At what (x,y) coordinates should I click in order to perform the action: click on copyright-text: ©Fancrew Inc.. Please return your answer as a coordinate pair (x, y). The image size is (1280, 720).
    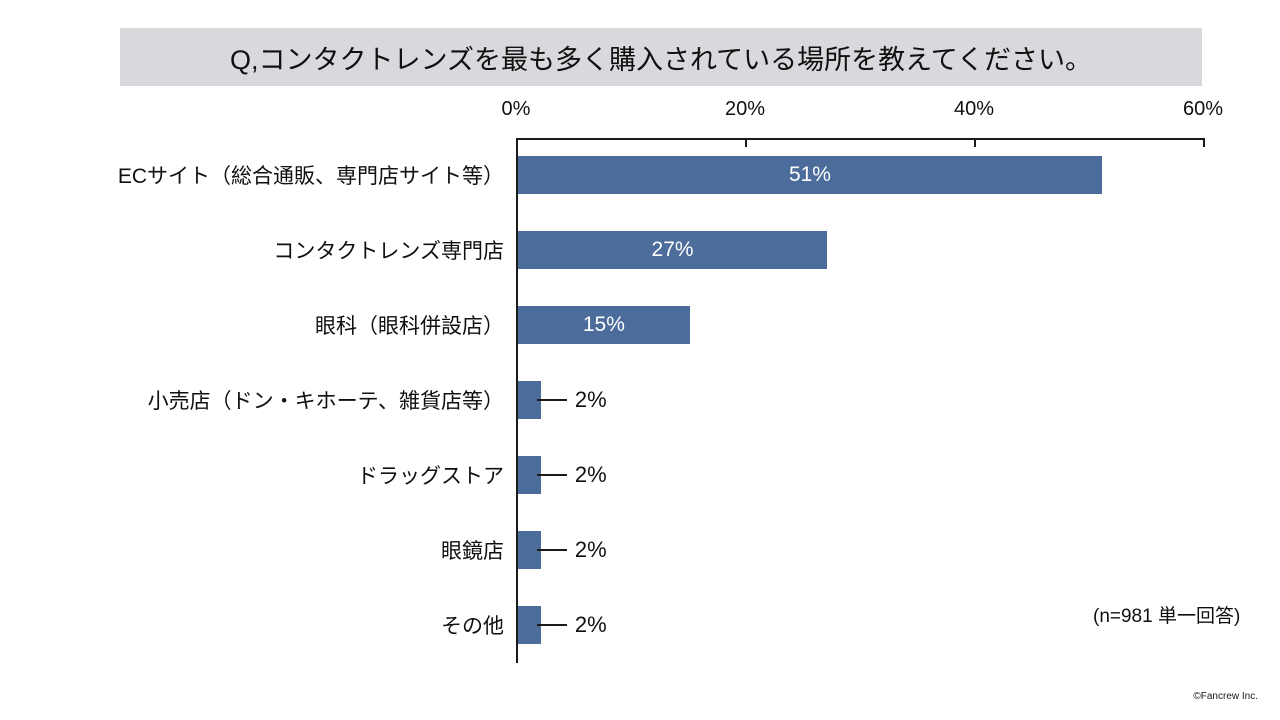
    Looking at the image, I should click on (1225, 696).